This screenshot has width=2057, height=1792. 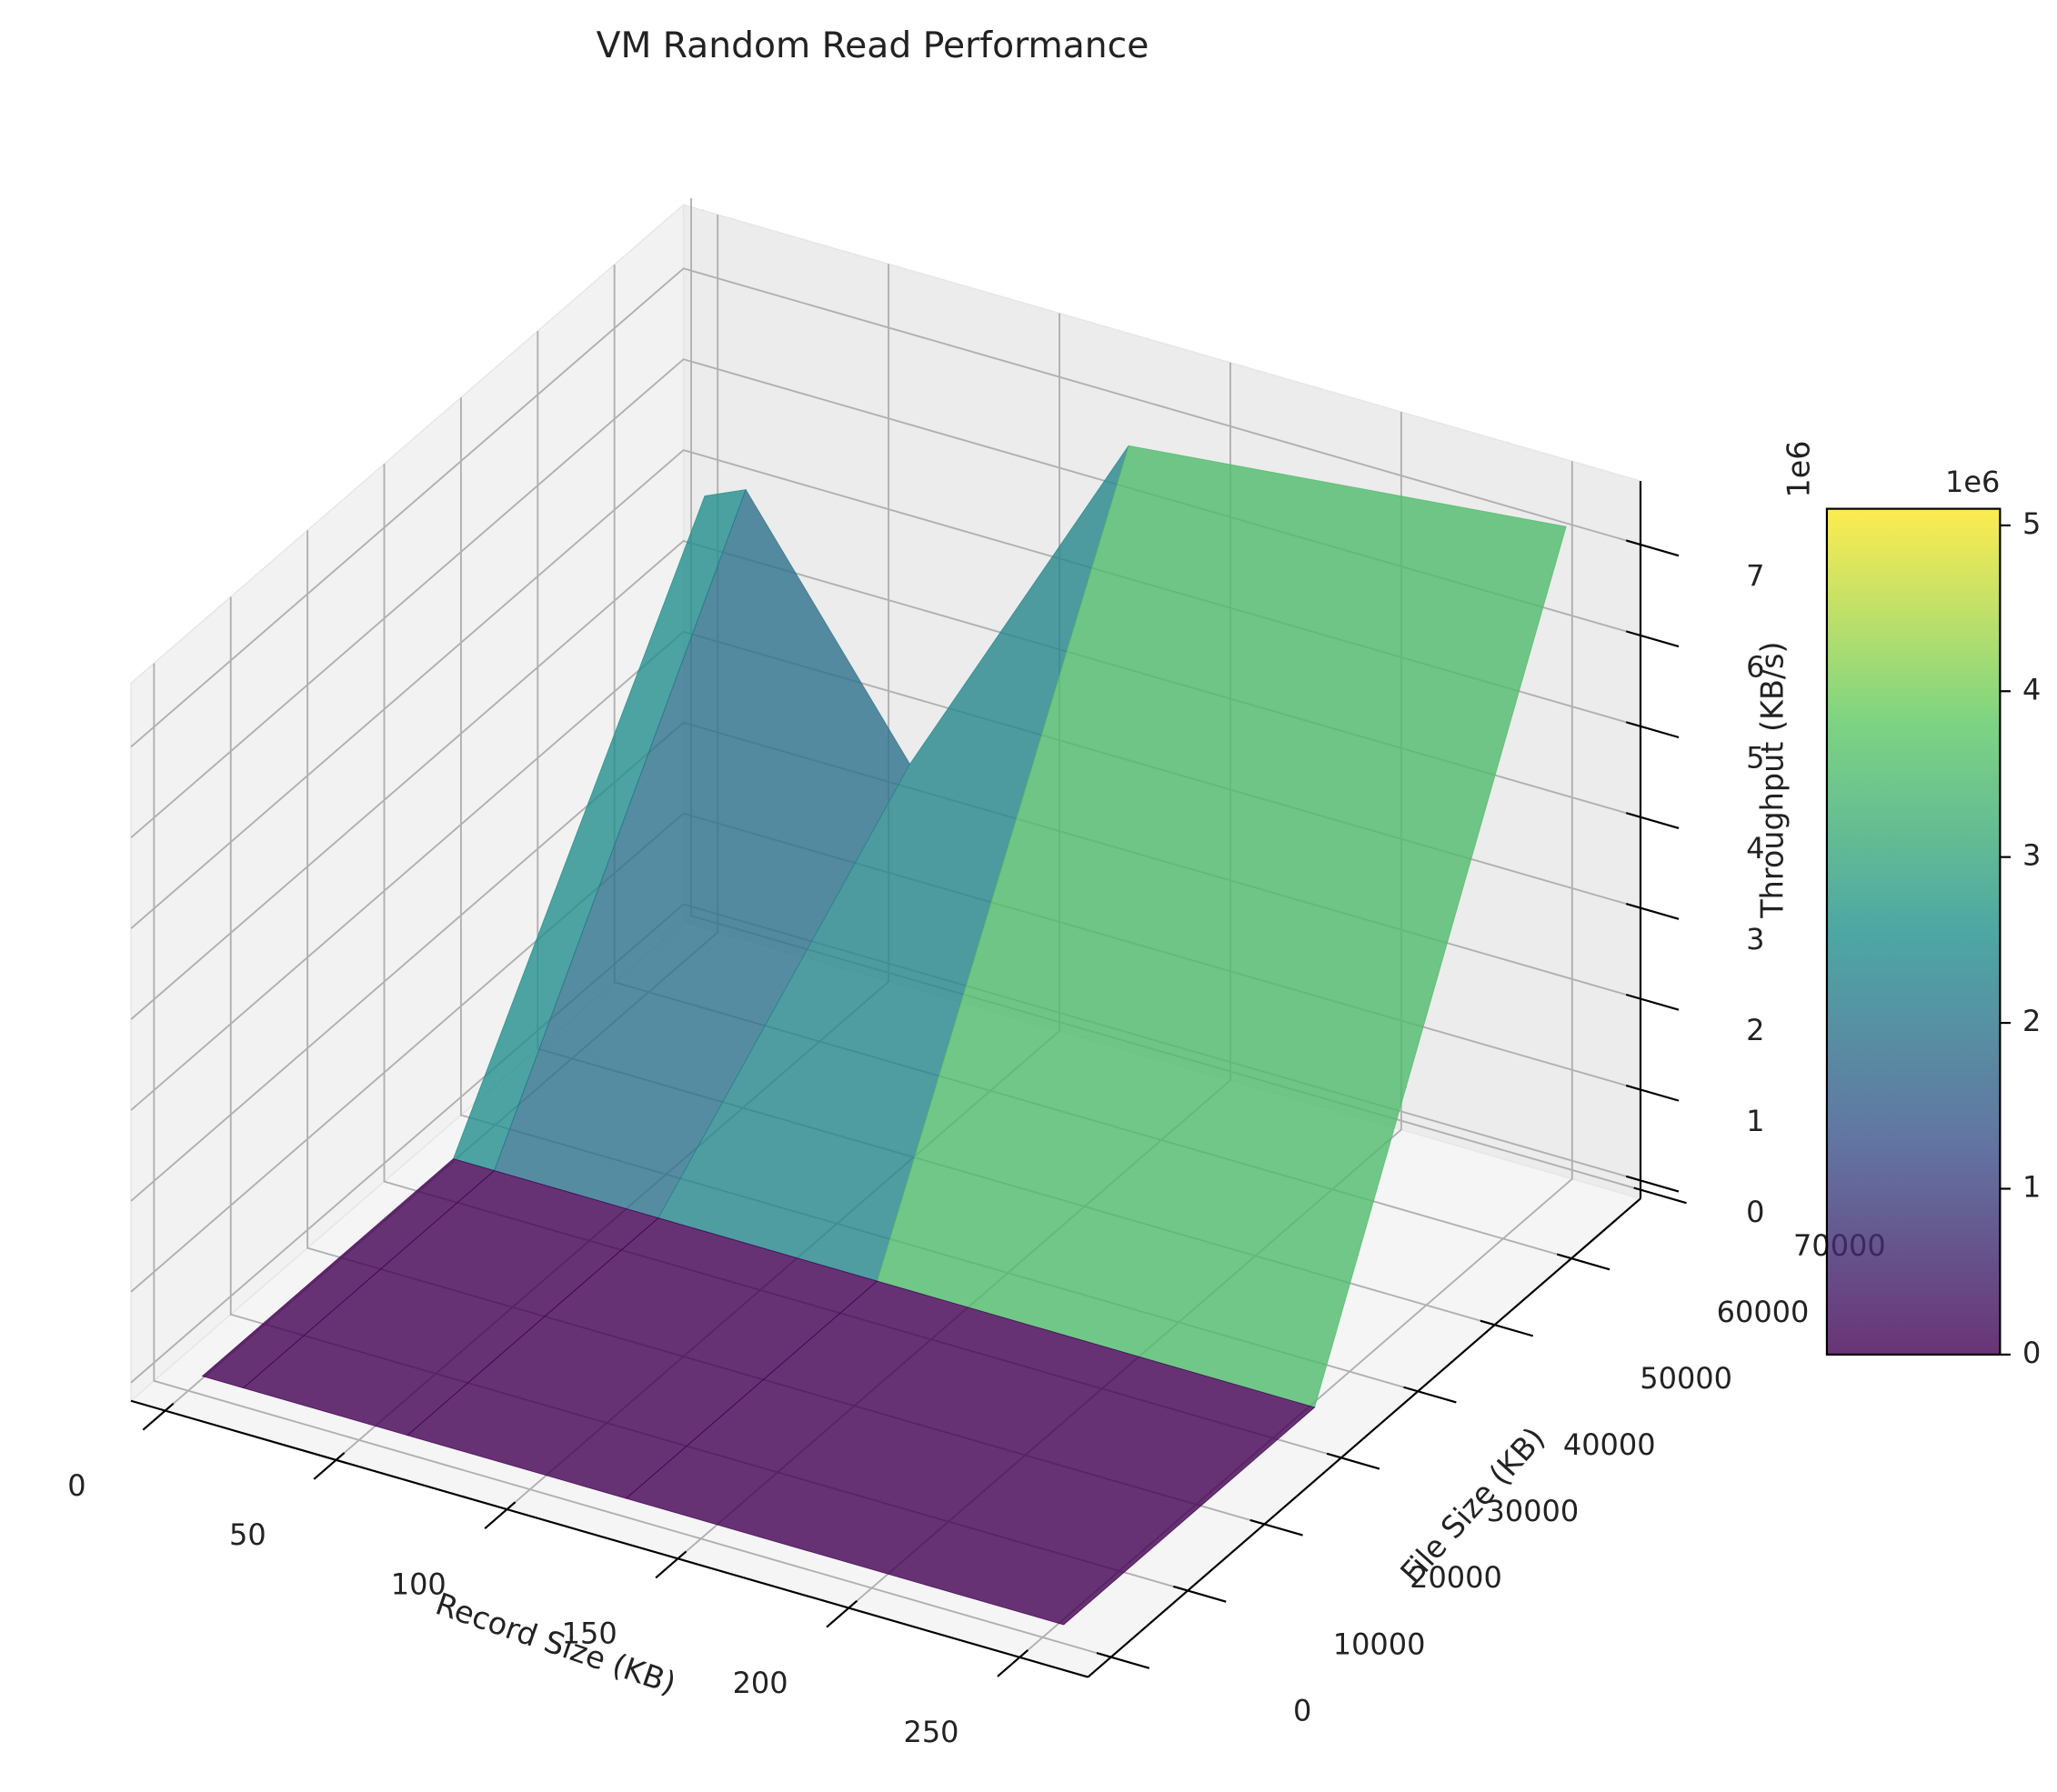 I want to click on colorbar-tick-label: 0, so click(x=2031, y=1353).